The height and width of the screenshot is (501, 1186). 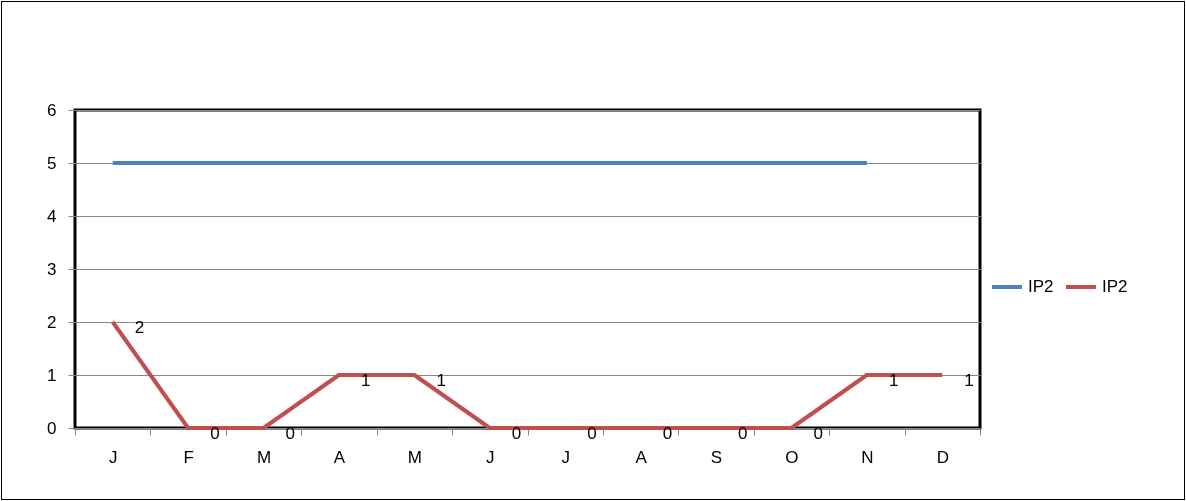 I want to click on x-tick-label: O, so click(x=792, y=457).